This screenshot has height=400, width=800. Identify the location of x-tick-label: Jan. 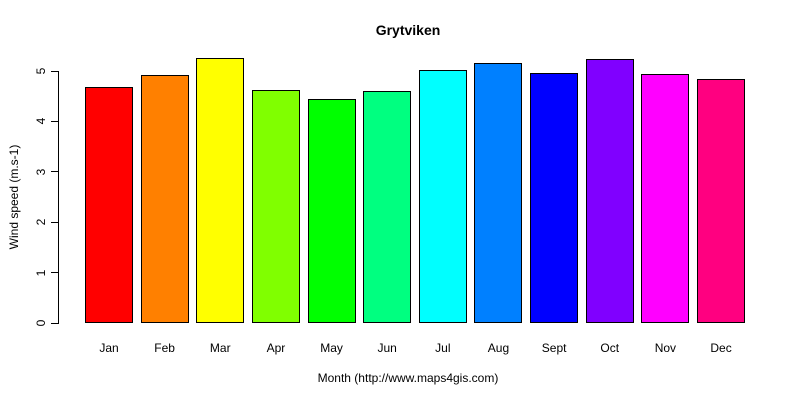
(109, 348).